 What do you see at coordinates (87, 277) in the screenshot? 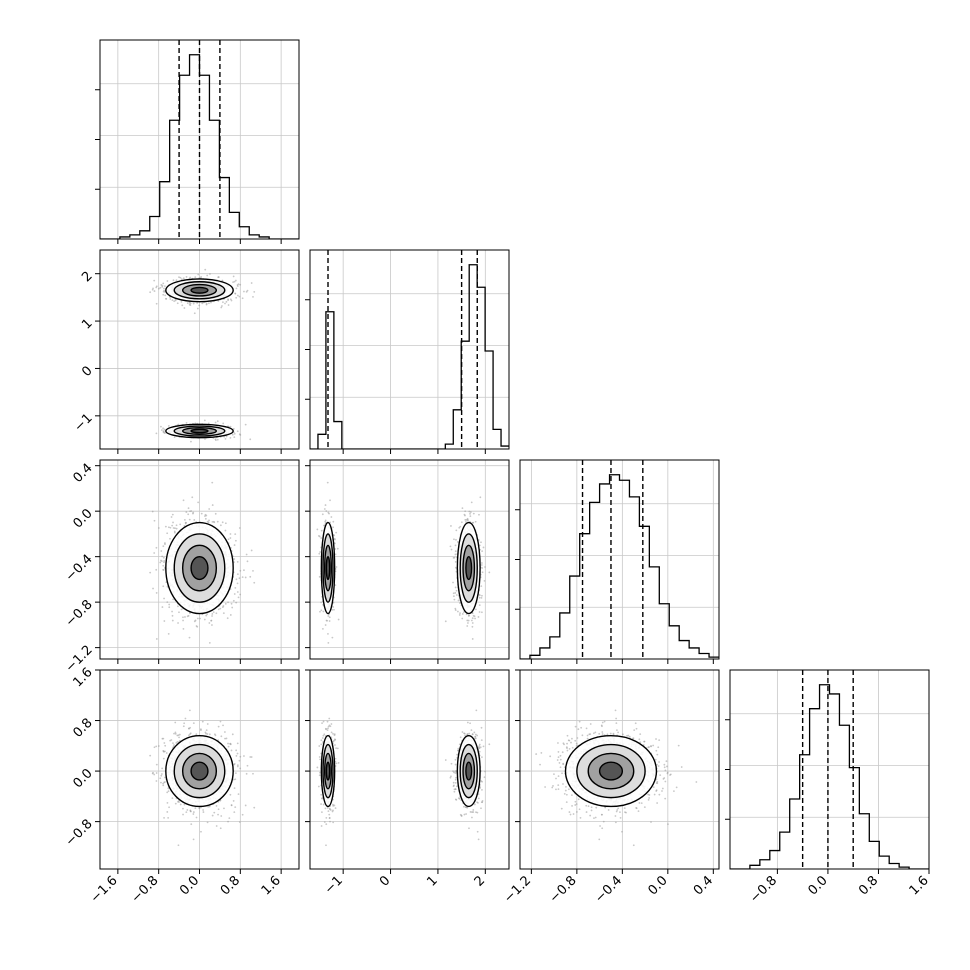
I see `y-tick-label: 2` at bounding box center [87, 277].